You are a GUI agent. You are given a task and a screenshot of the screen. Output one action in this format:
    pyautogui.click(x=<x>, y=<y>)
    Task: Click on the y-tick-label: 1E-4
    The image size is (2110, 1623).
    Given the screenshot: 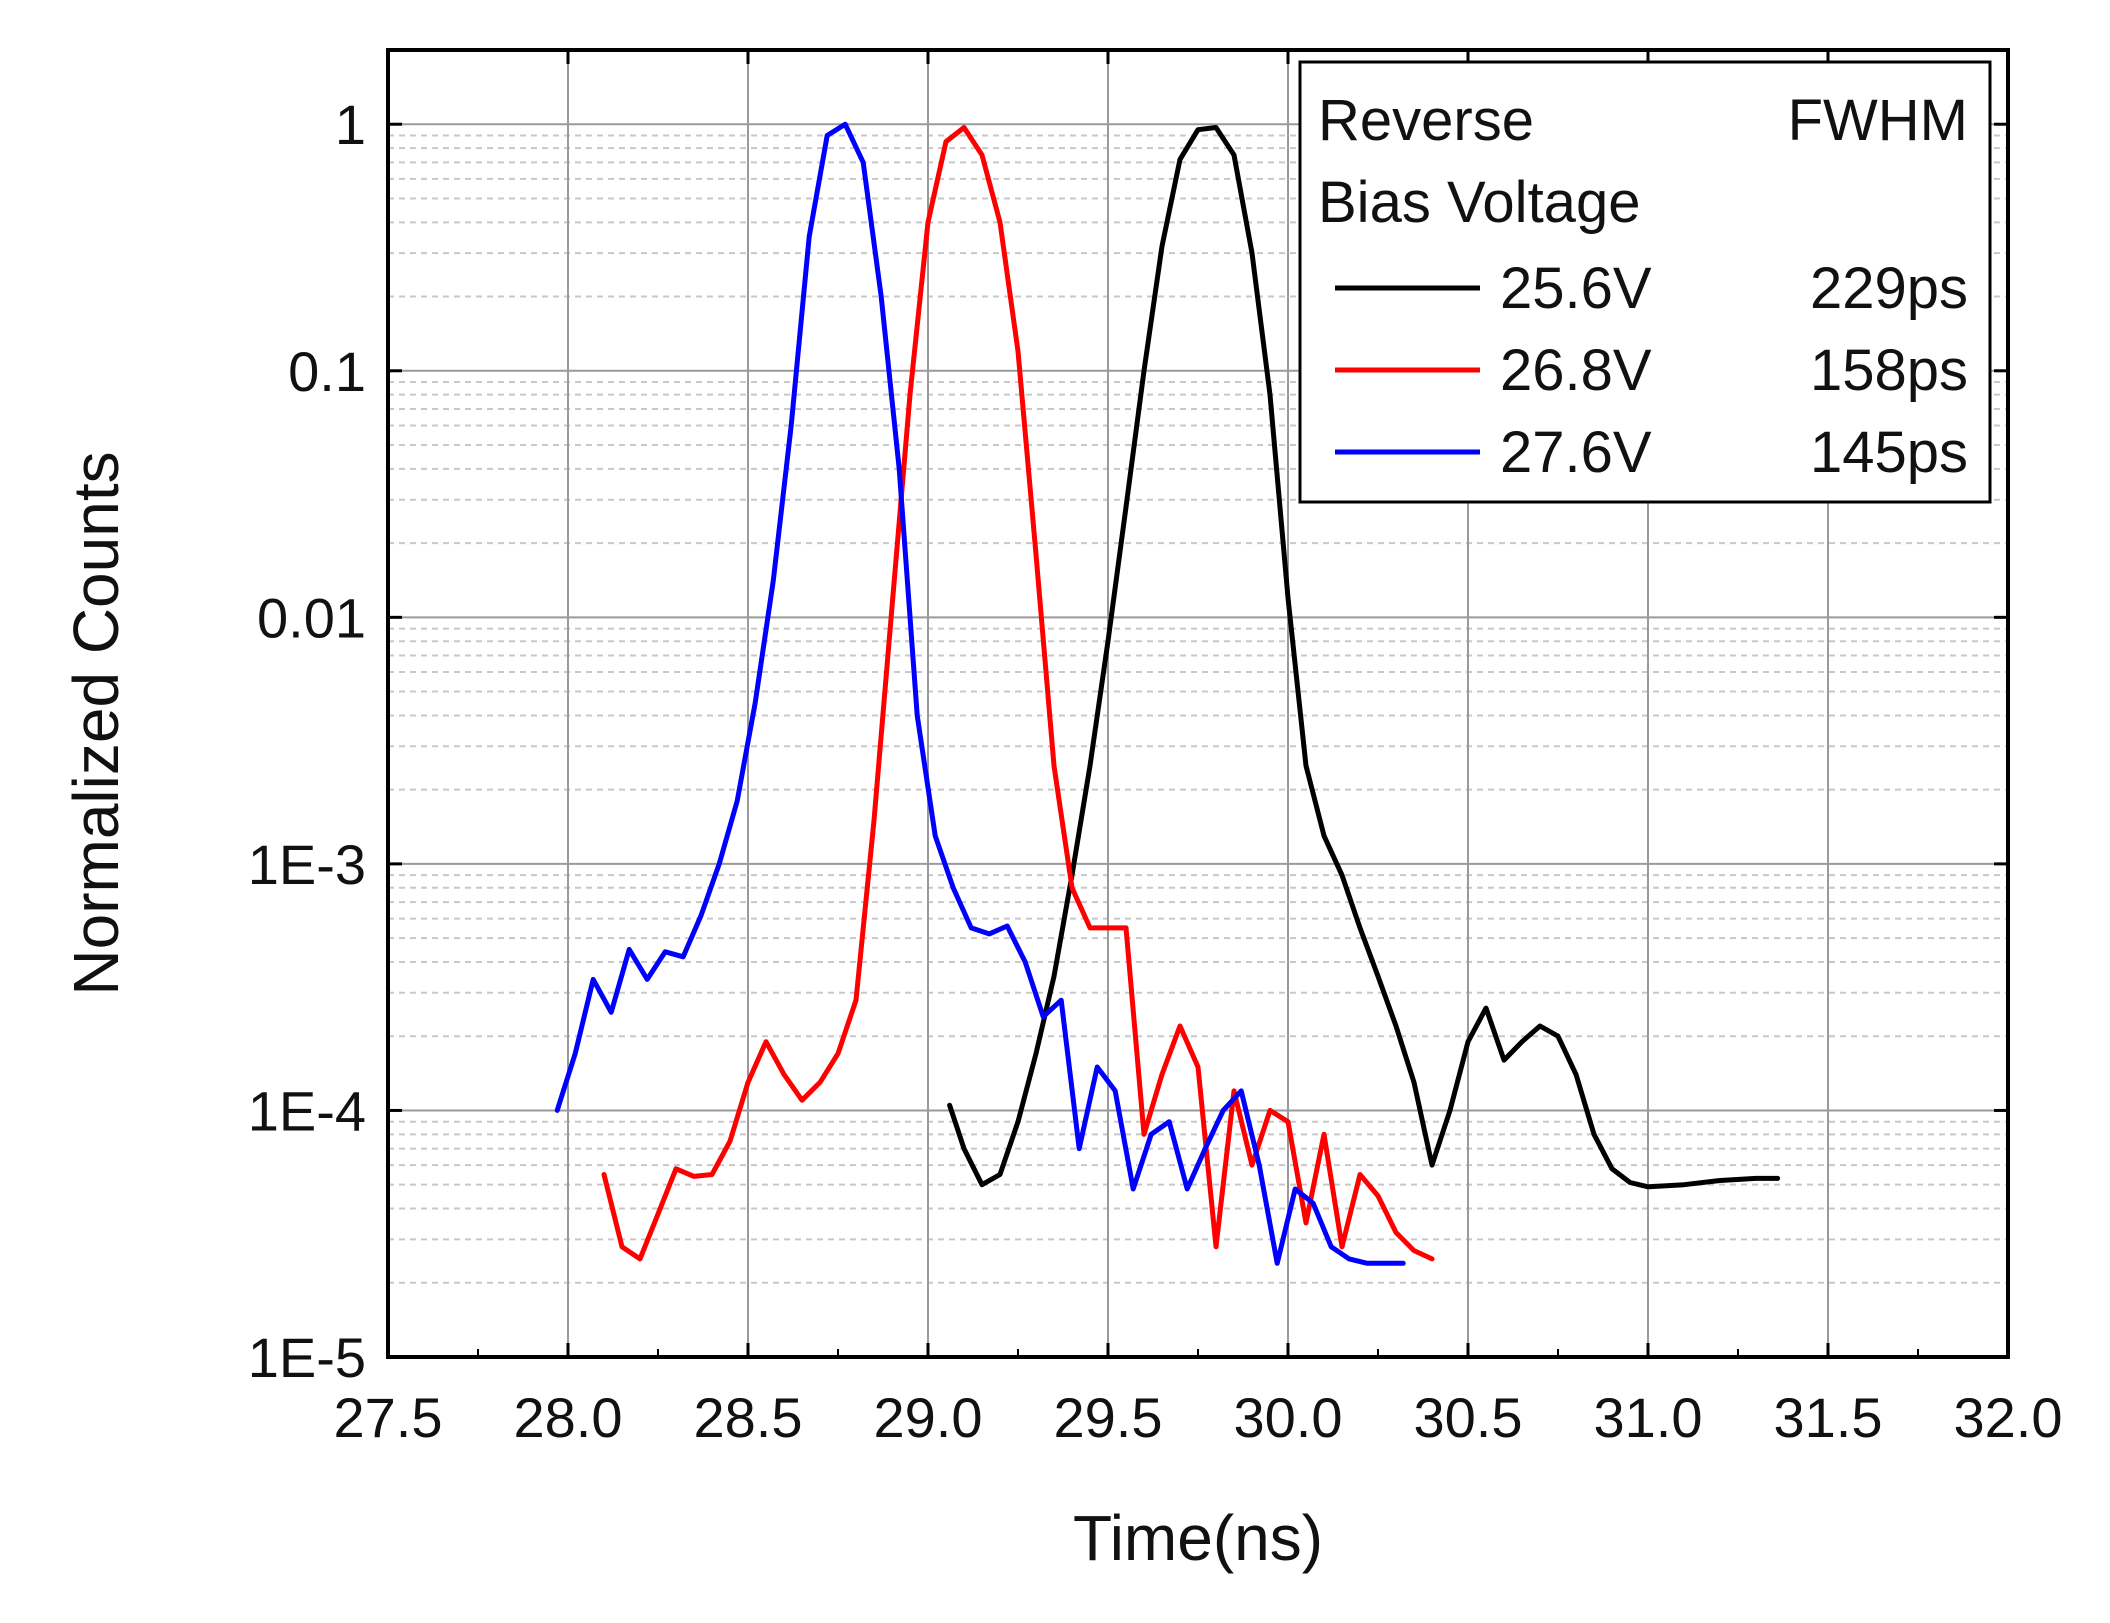 What is the action you would take?
    pyautogui.click(x=307, y=1110)
    